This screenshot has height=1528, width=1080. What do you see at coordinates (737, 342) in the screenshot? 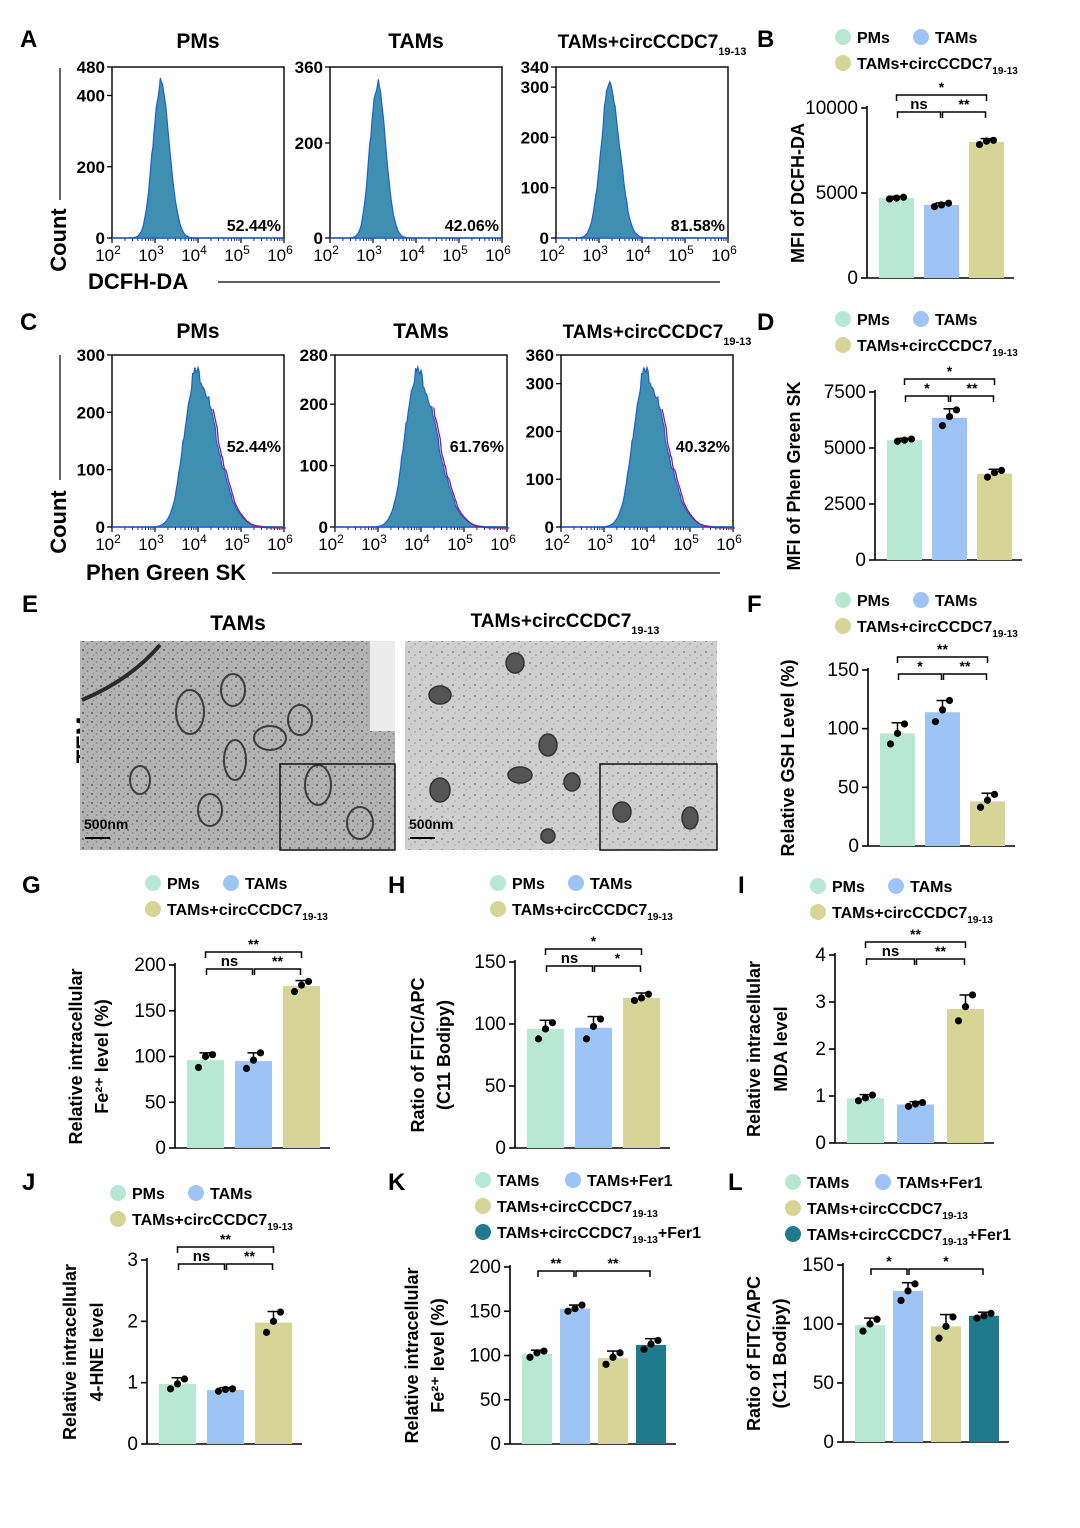
I see `plot-title-sub: 19-13` at bounding box center [737, 342].